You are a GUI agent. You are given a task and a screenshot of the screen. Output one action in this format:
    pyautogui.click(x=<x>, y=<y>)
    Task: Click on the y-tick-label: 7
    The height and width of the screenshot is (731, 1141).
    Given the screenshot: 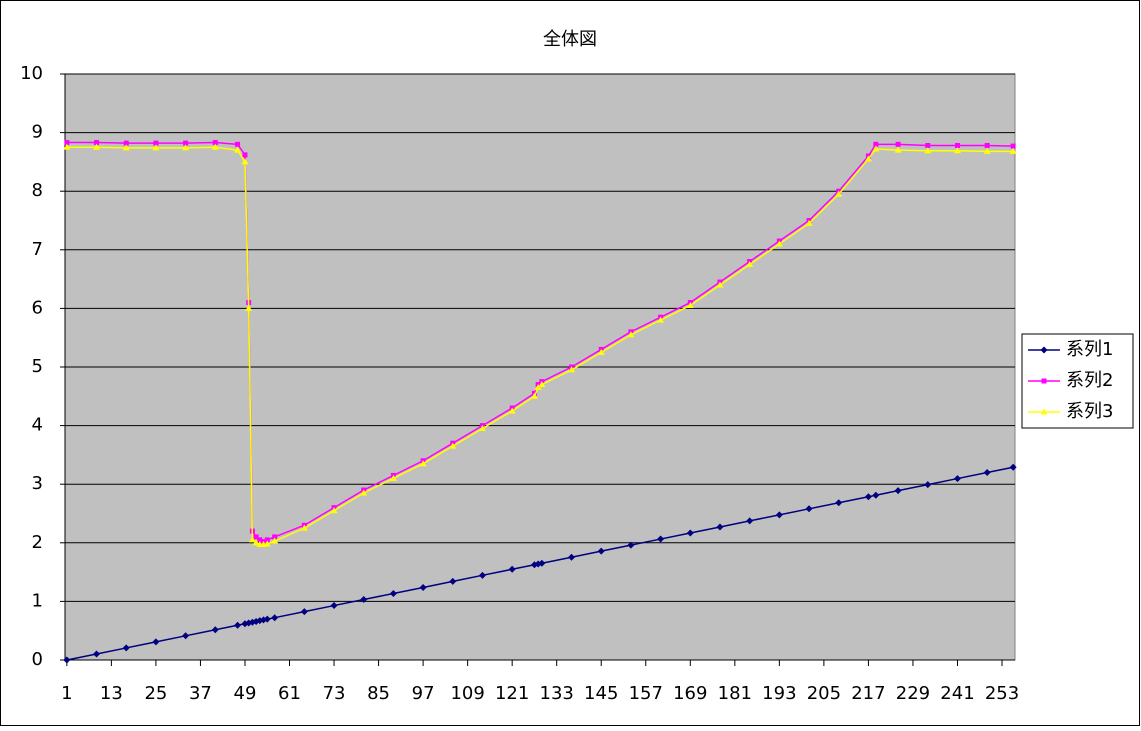 What is the action you would take?
    pyautogui.click(x=37, y=249)
    